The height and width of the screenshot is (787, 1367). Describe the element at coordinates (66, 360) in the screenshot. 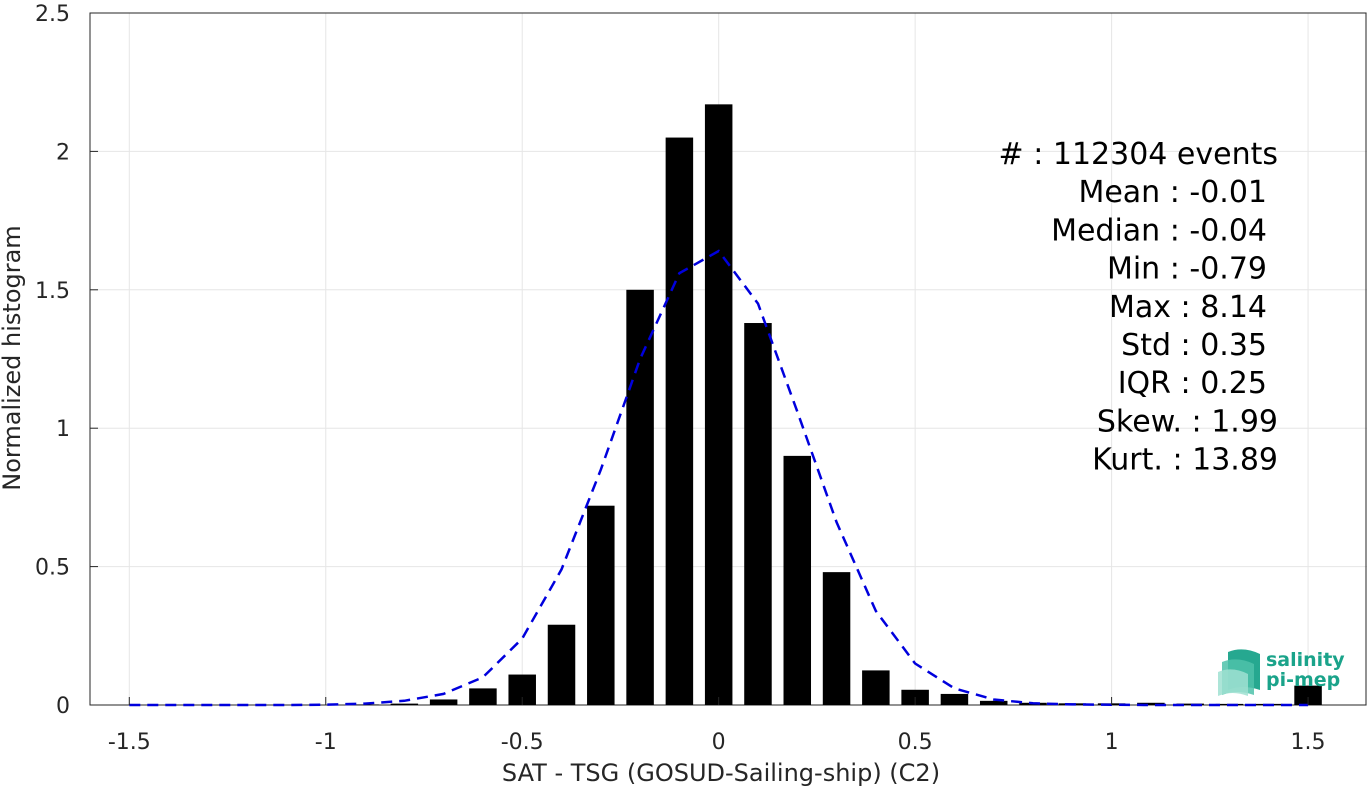

I see `y-axis-ticks: 0 0.5 1 1.5 2 2.5` at that location.